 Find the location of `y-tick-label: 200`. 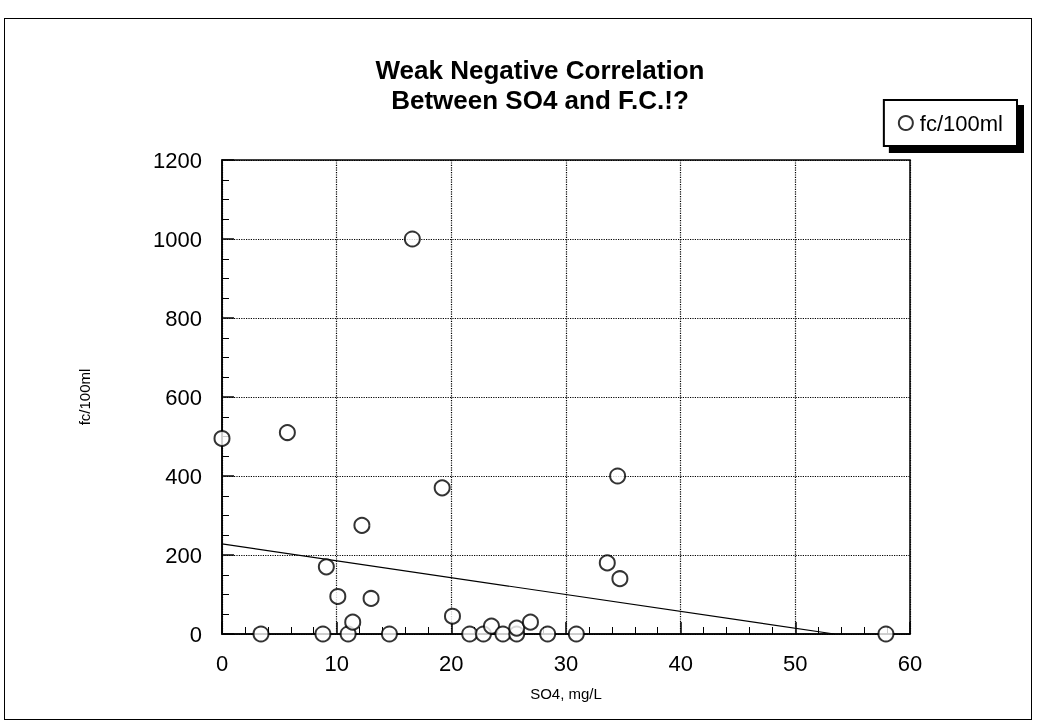

y-tick-label: 200 is located at coordinates (183, 555).